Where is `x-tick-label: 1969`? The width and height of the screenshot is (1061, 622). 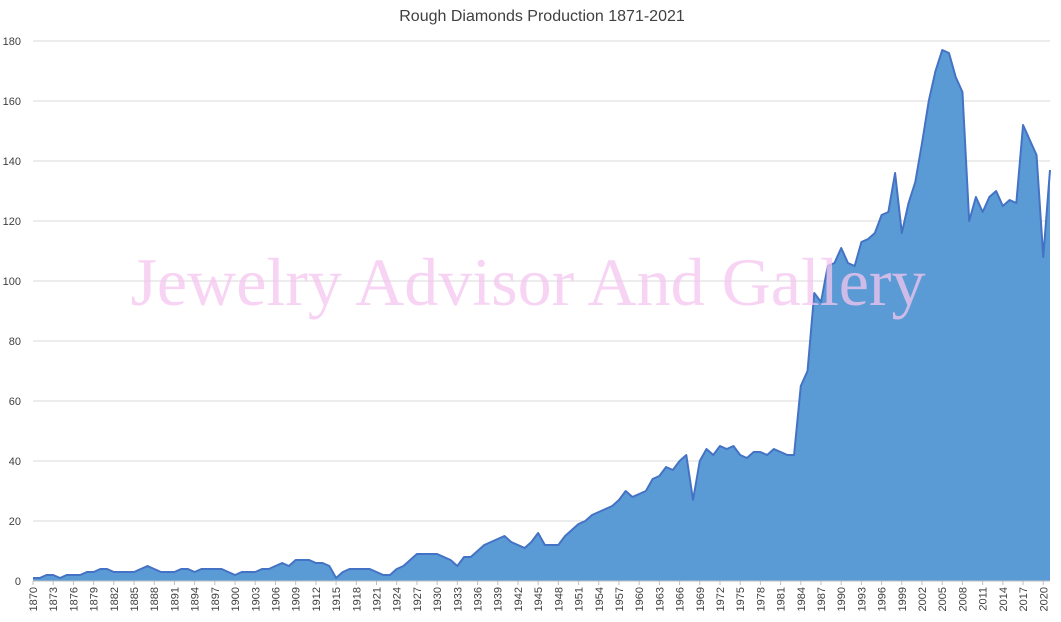
x-tick-label: 1969 is located at coordinates (701, 599).